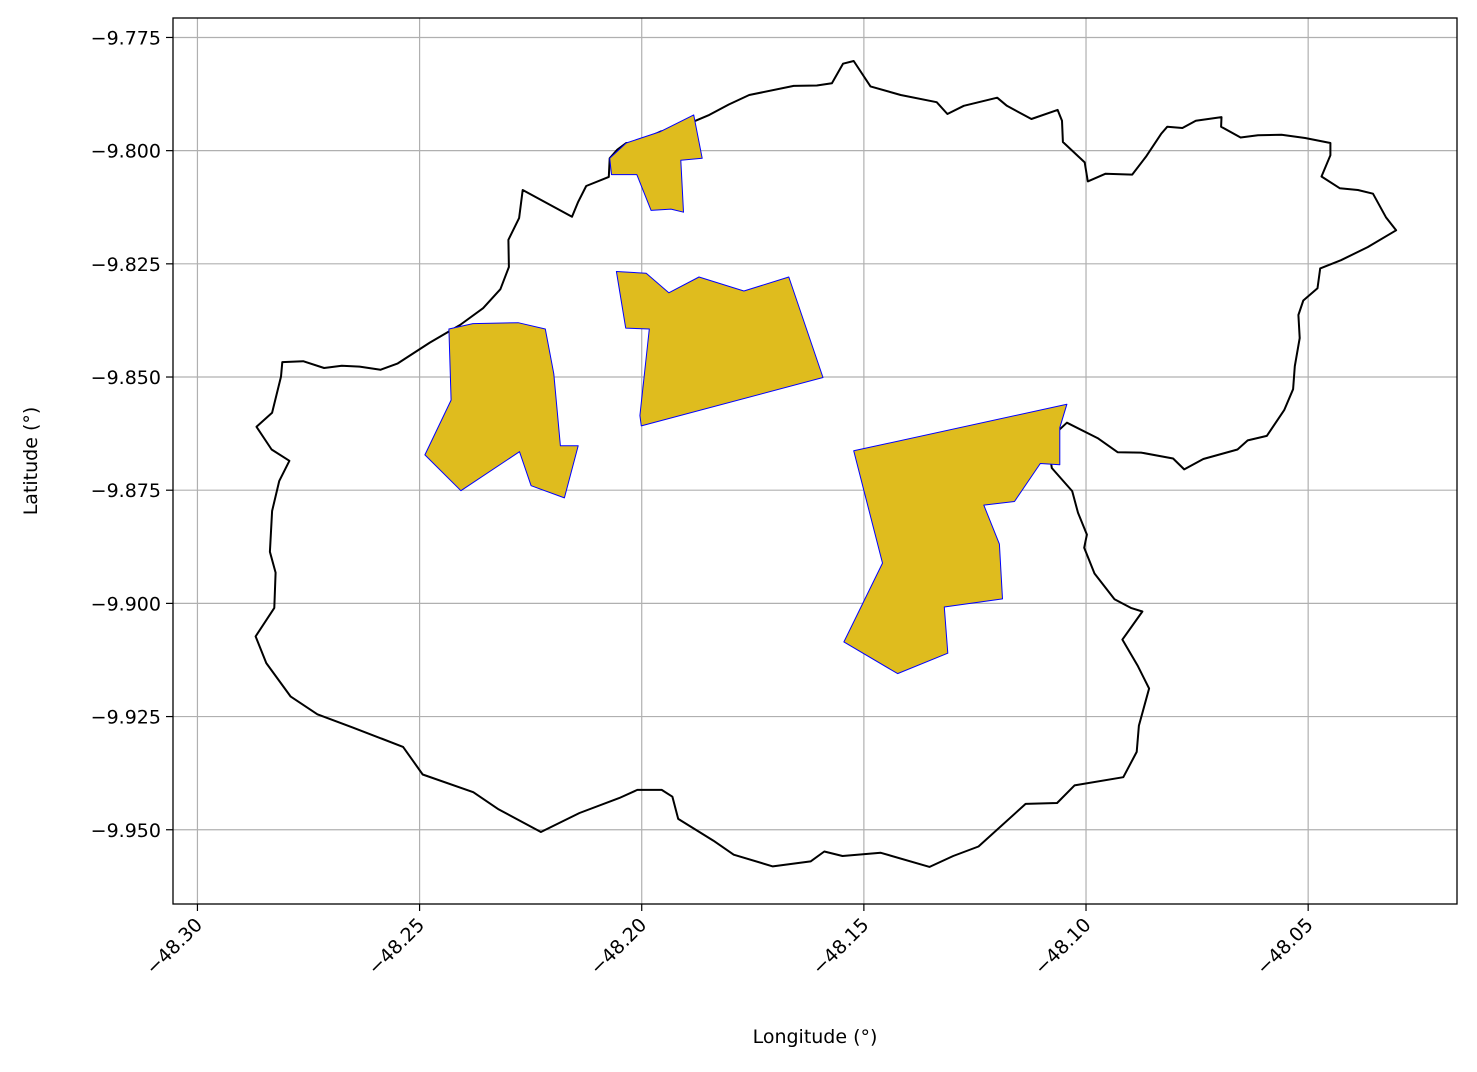 The height and width of the screenshot is (1072, 1477). I want to click on y-tick-label: −9.775, so click(126, 38).